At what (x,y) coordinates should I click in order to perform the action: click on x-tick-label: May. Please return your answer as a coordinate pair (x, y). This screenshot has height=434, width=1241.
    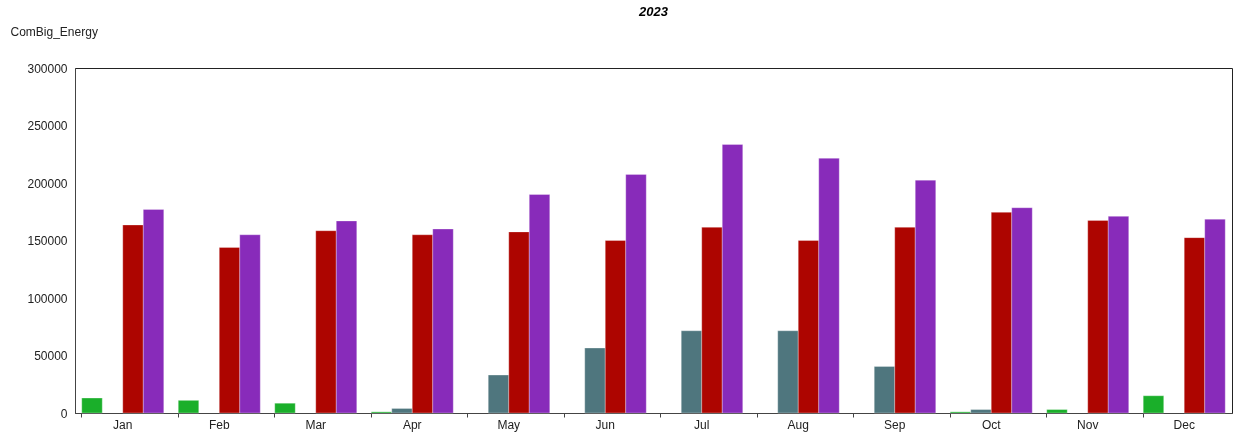
    Looking at the image, I should click on (509, 424).